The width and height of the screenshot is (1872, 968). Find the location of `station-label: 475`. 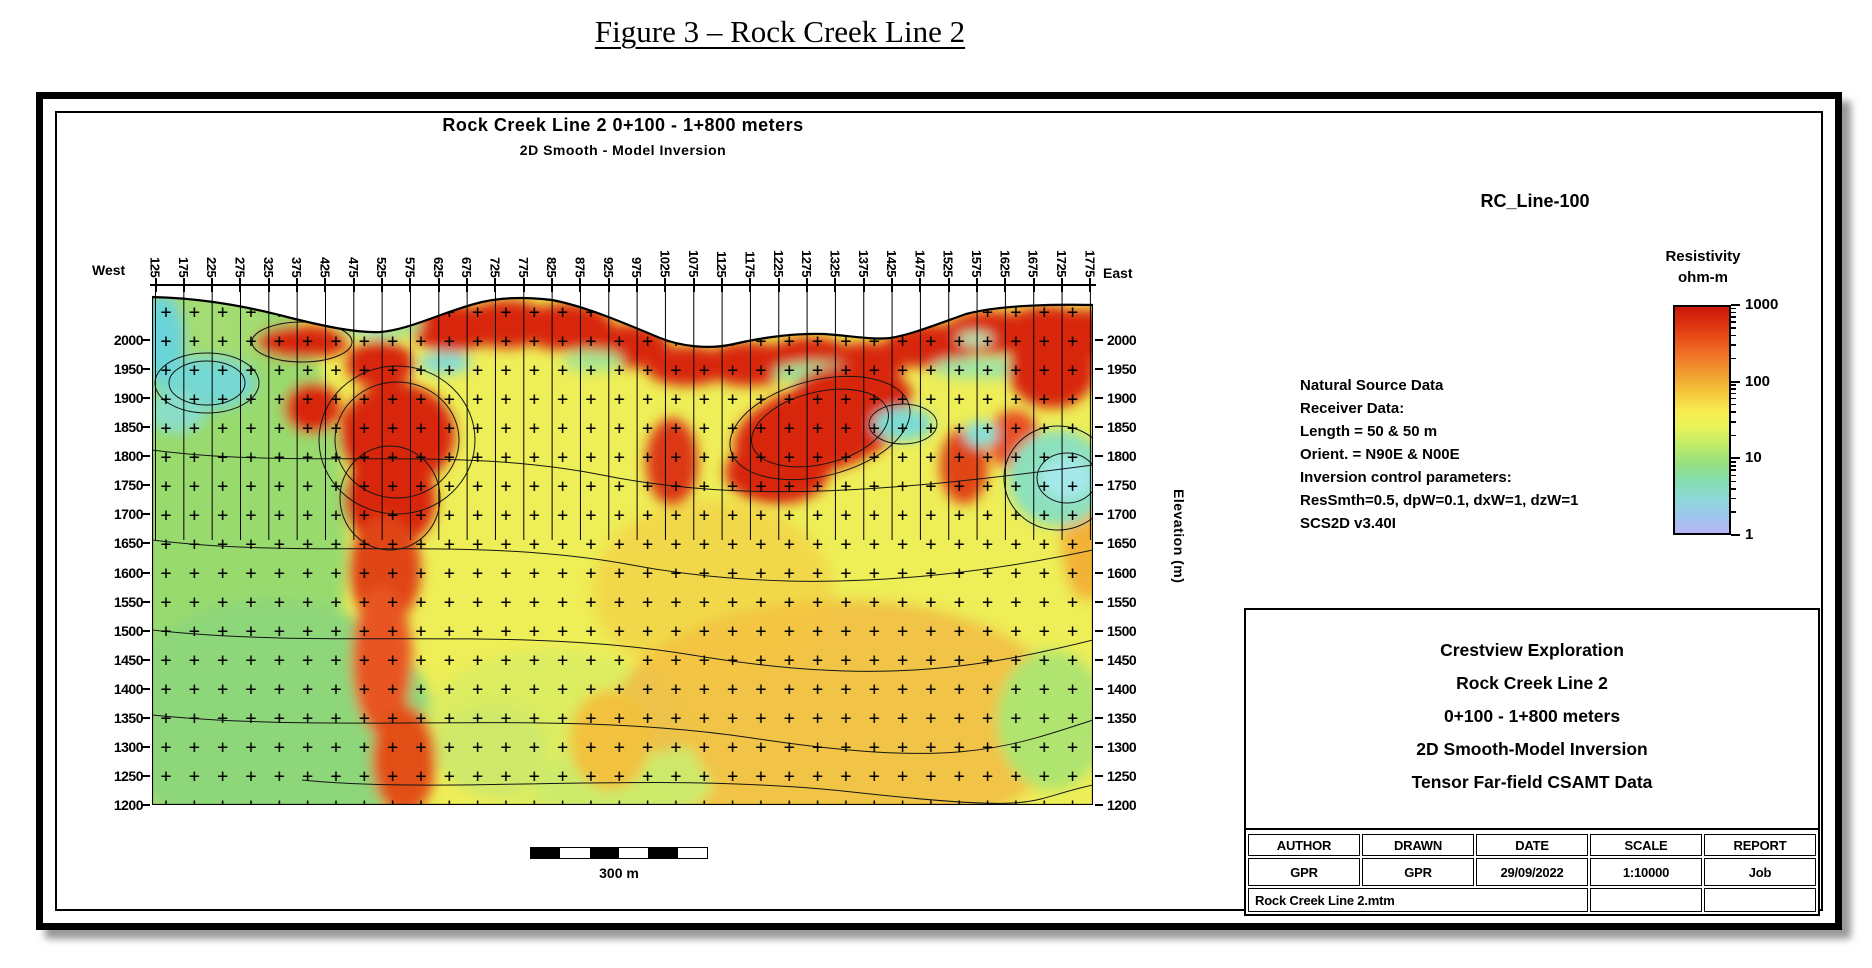

station-label: 475 is located at coordinates (353, 266).